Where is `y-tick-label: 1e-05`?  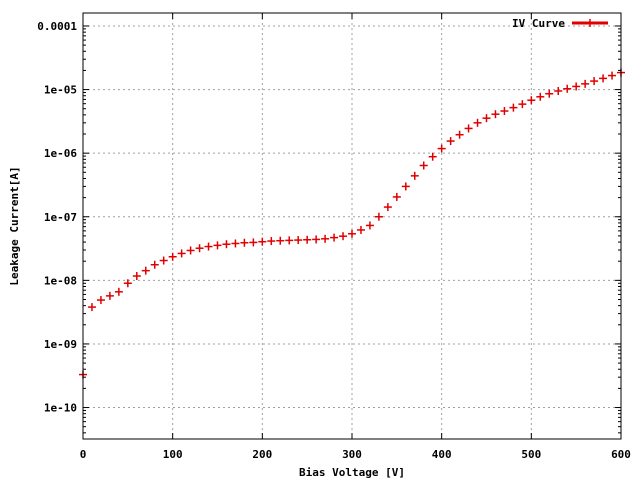 y-tick-label: 1e-05 is located at coordinates (60, 90).